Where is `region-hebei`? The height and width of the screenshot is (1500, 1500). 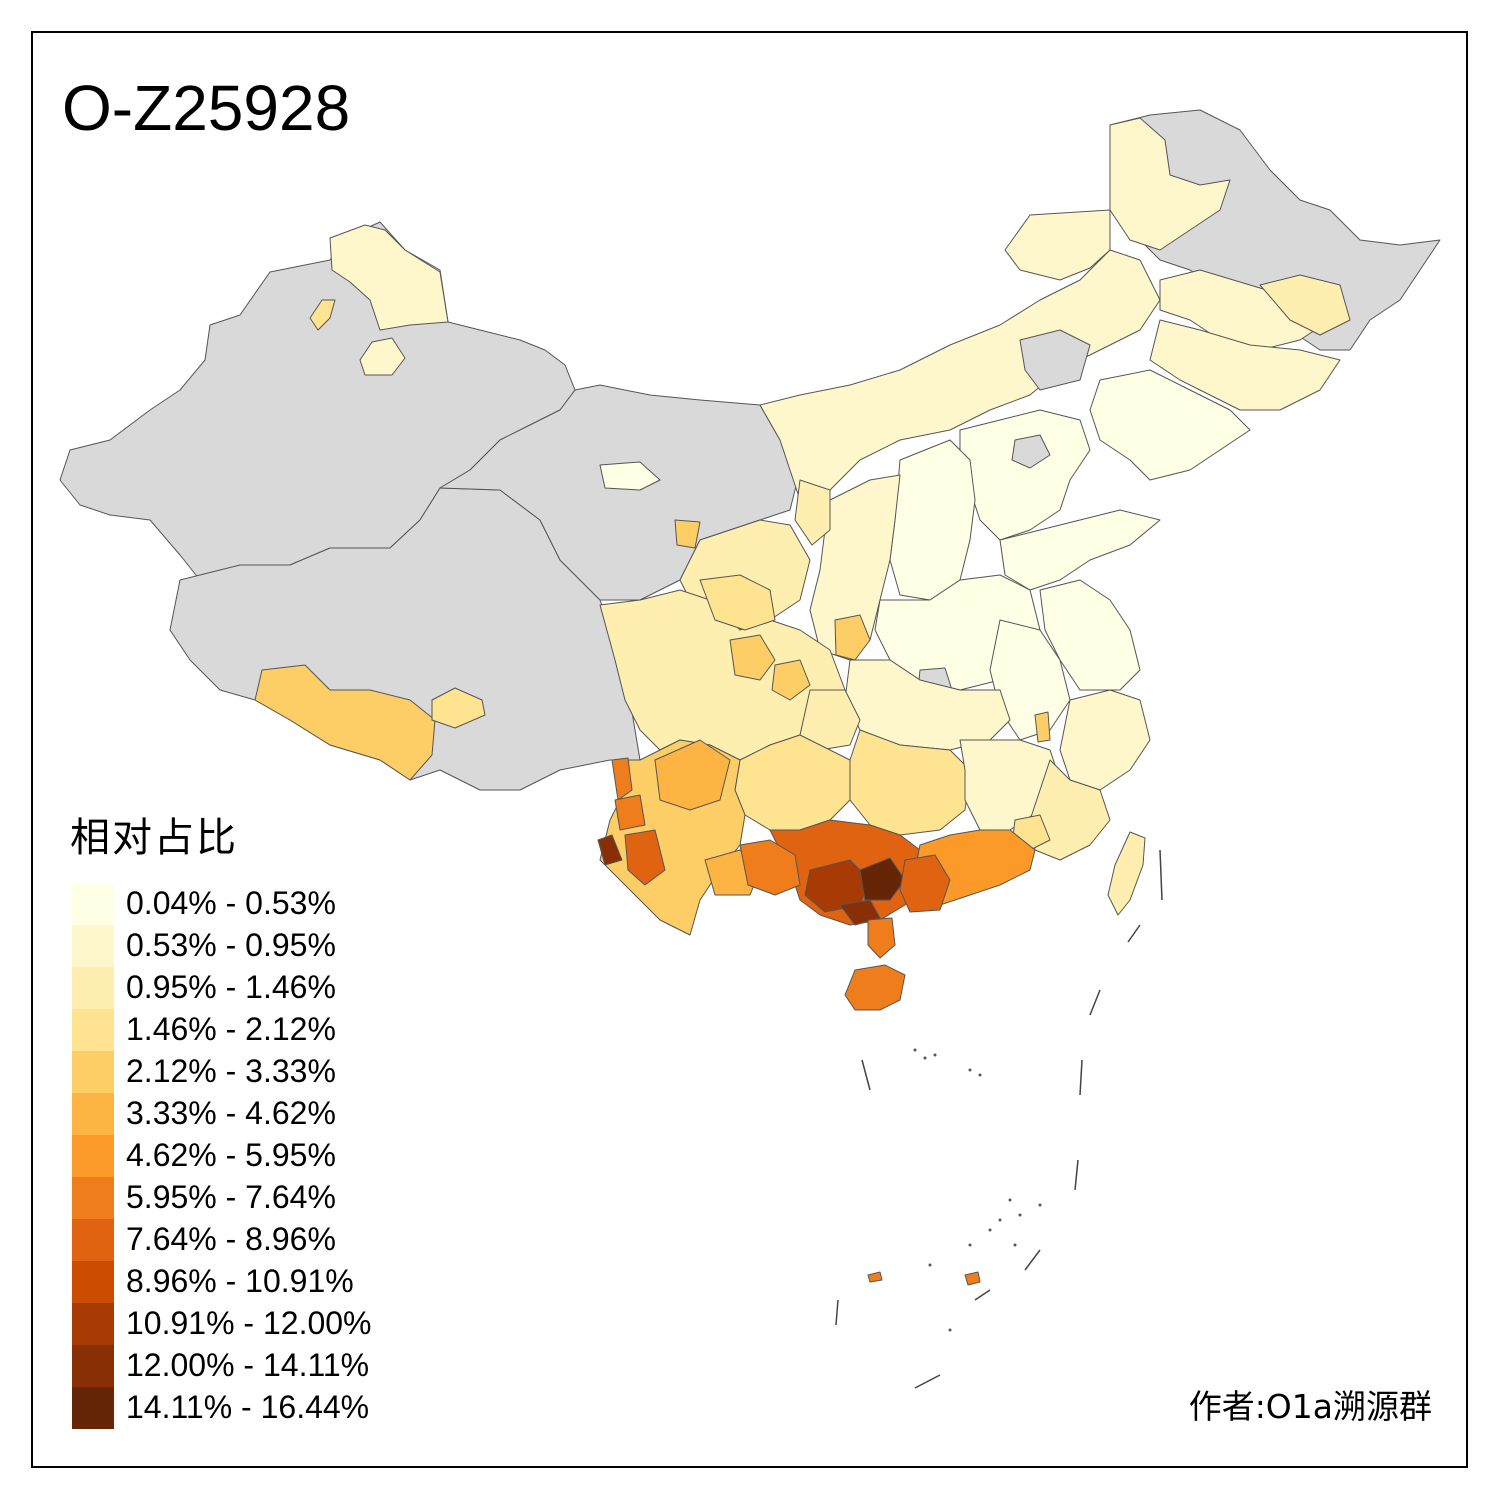 region-hebei is located at coordinates (1025, 475).